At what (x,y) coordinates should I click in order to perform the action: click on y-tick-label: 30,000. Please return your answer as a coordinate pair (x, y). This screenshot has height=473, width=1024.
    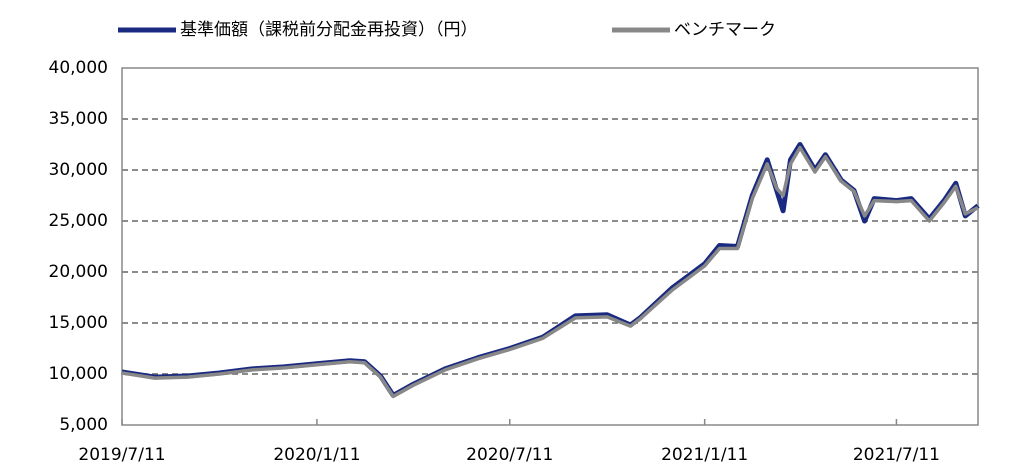
    Looking at the image, I should click on (78, 170).